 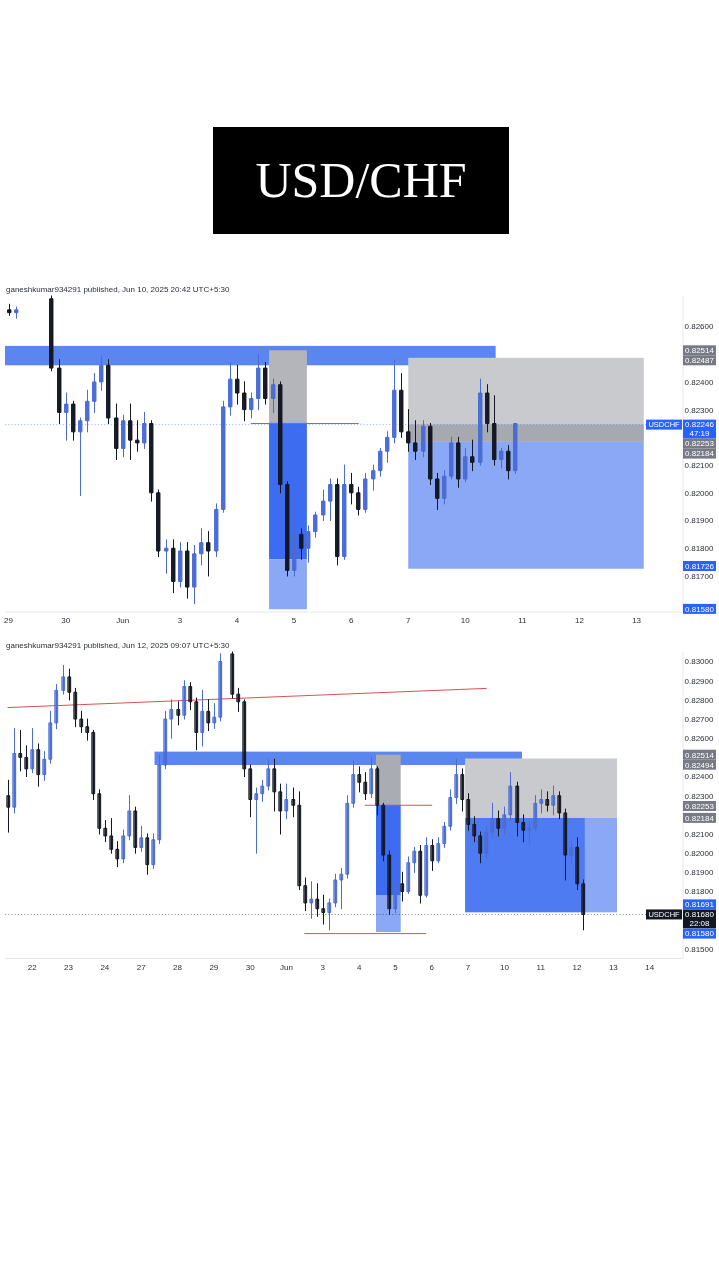 What do you see at coordinates (700, 915) in the screenshot?
I see `ref-line-label: 0.81680` at bounding box center [700, 915].